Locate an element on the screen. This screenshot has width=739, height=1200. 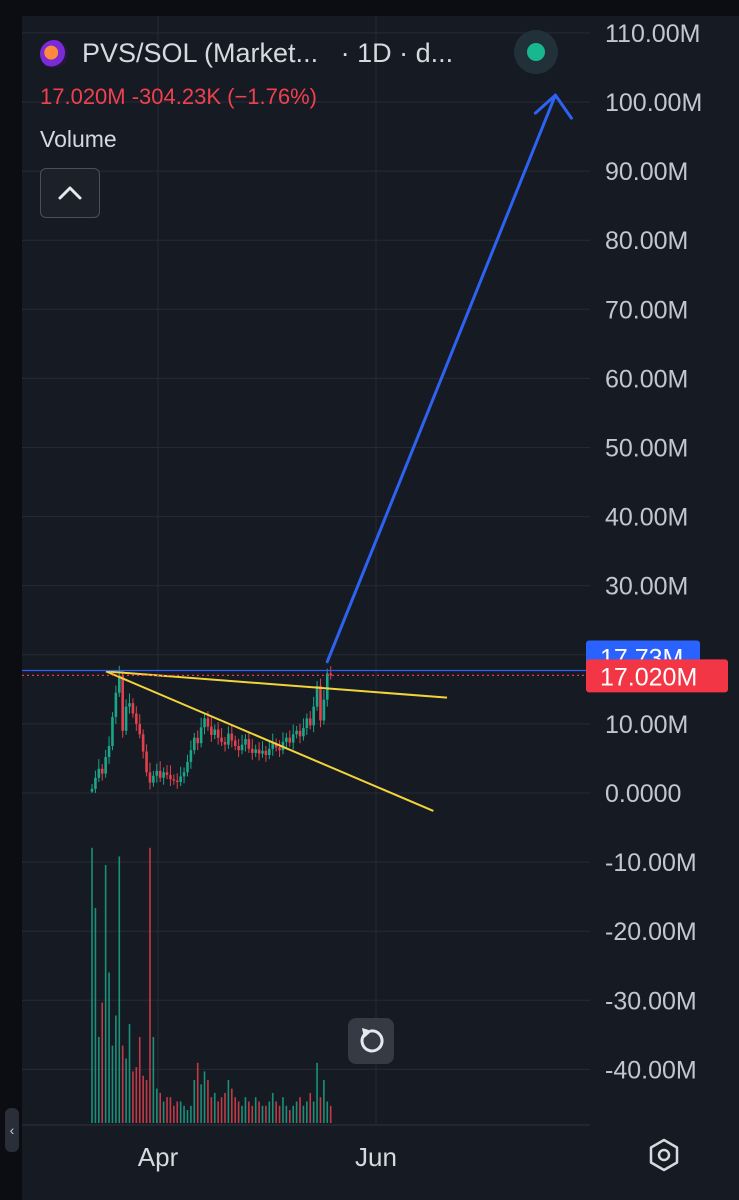
price-tick-label: 40.00M is located at coordinates (646, 518).